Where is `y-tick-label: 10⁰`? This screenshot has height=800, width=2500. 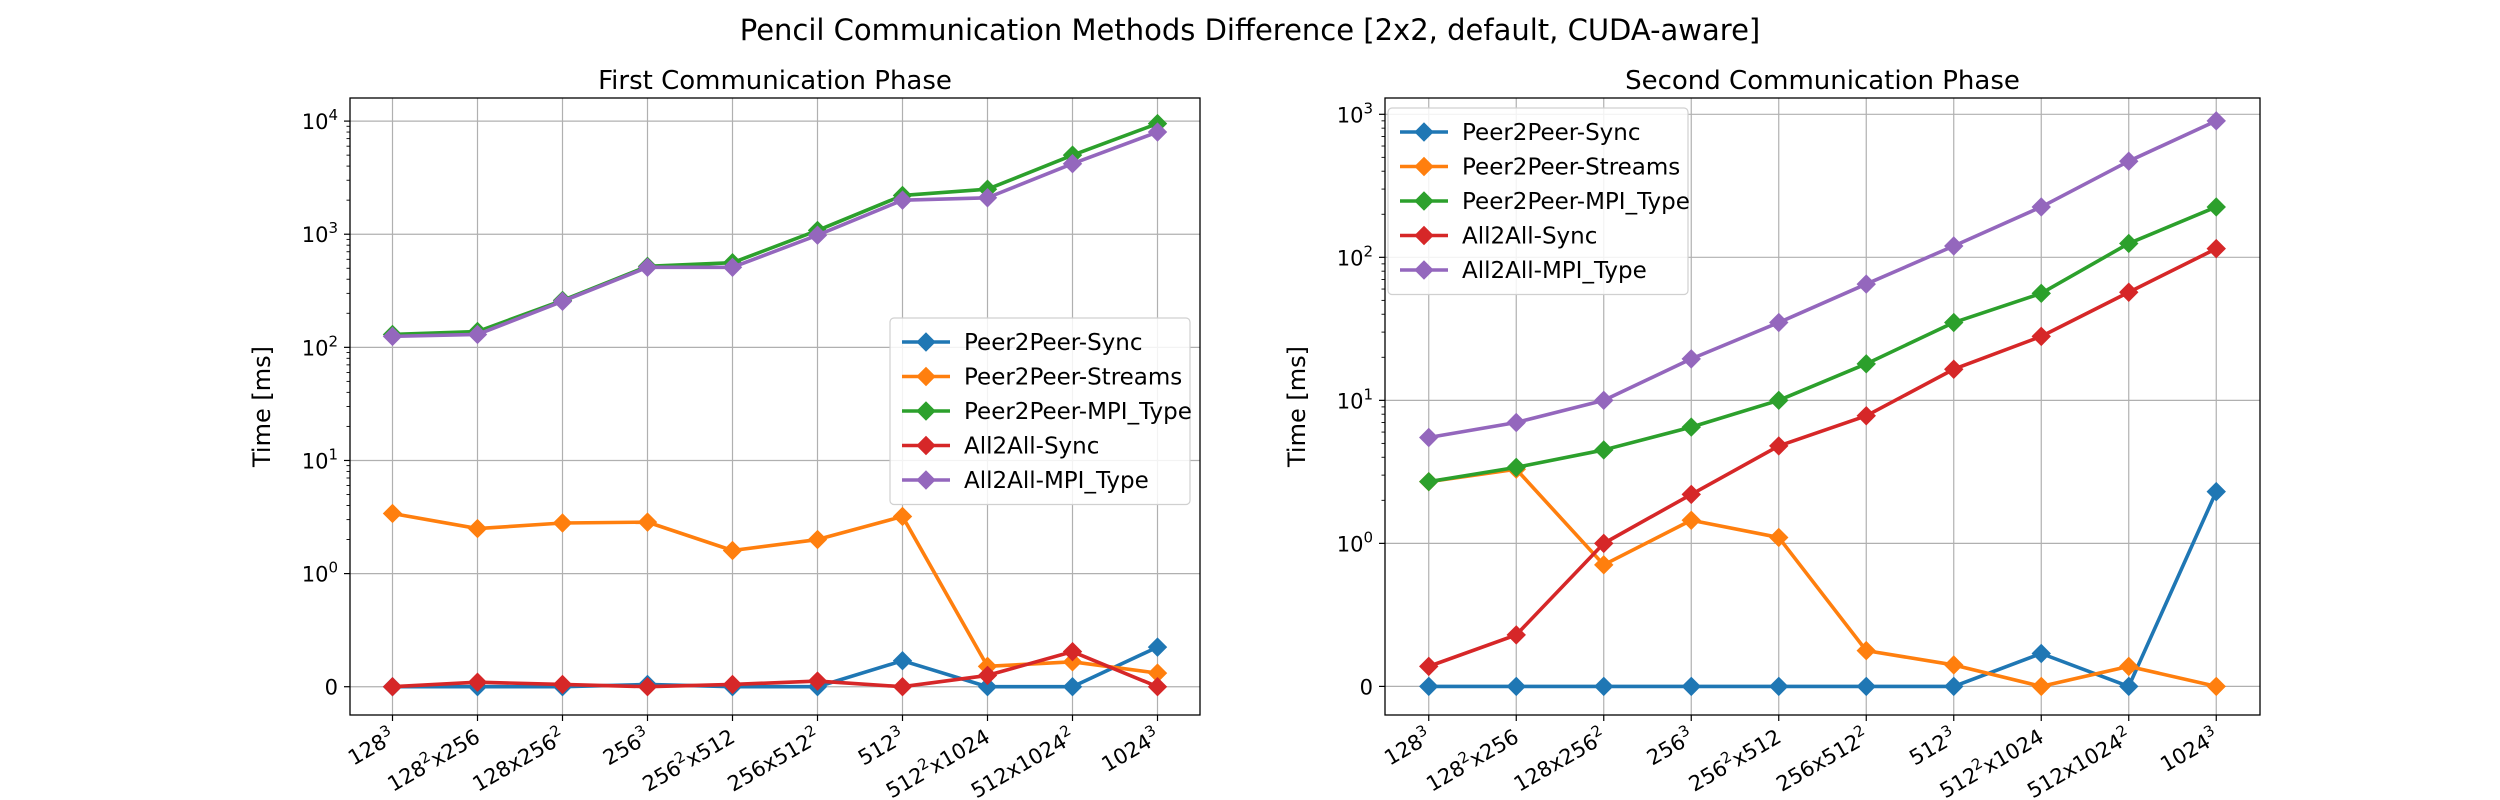
y-tick-label: 10⁰ is located at coordinates (1355, 542).